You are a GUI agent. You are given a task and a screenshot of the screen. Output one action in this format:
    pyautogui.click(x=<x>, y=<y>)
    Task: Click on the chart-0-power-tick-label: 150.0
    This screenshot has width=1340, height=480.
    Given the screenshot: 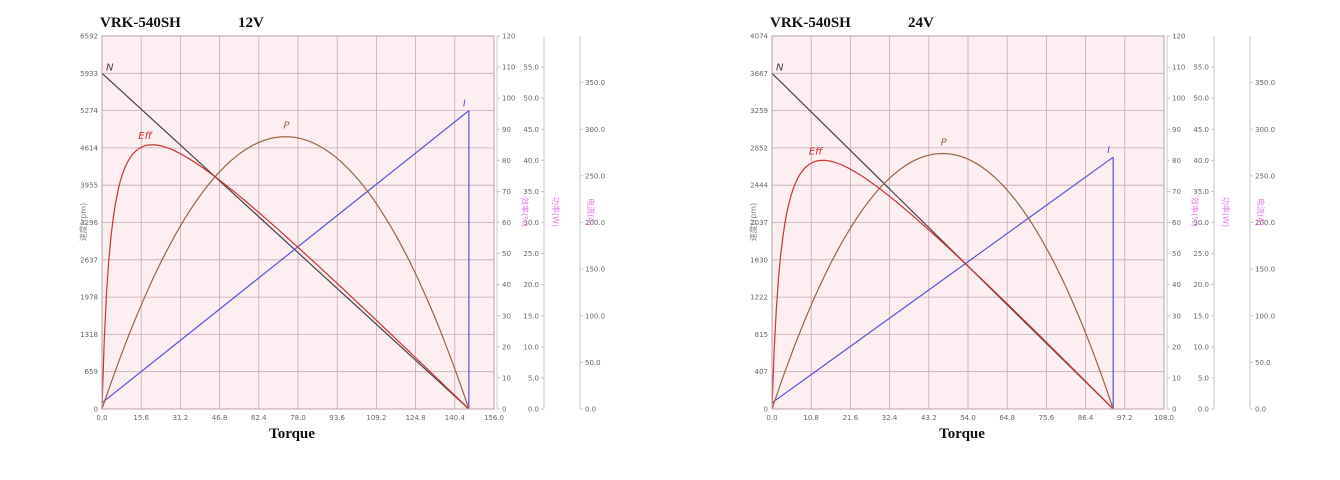 What is the action you would take?
    pyautogui.click(x=595, y=270)
    